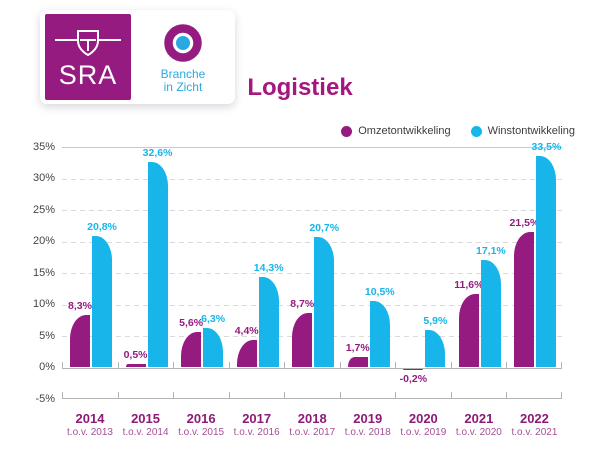 This screenshot has height=455, width=600. What do you see at coordinates (312, 425) in the screenshot?
I see `x-axis-label-2018: 2018 t.o.v. 2017` at bounding box center [312, 425].